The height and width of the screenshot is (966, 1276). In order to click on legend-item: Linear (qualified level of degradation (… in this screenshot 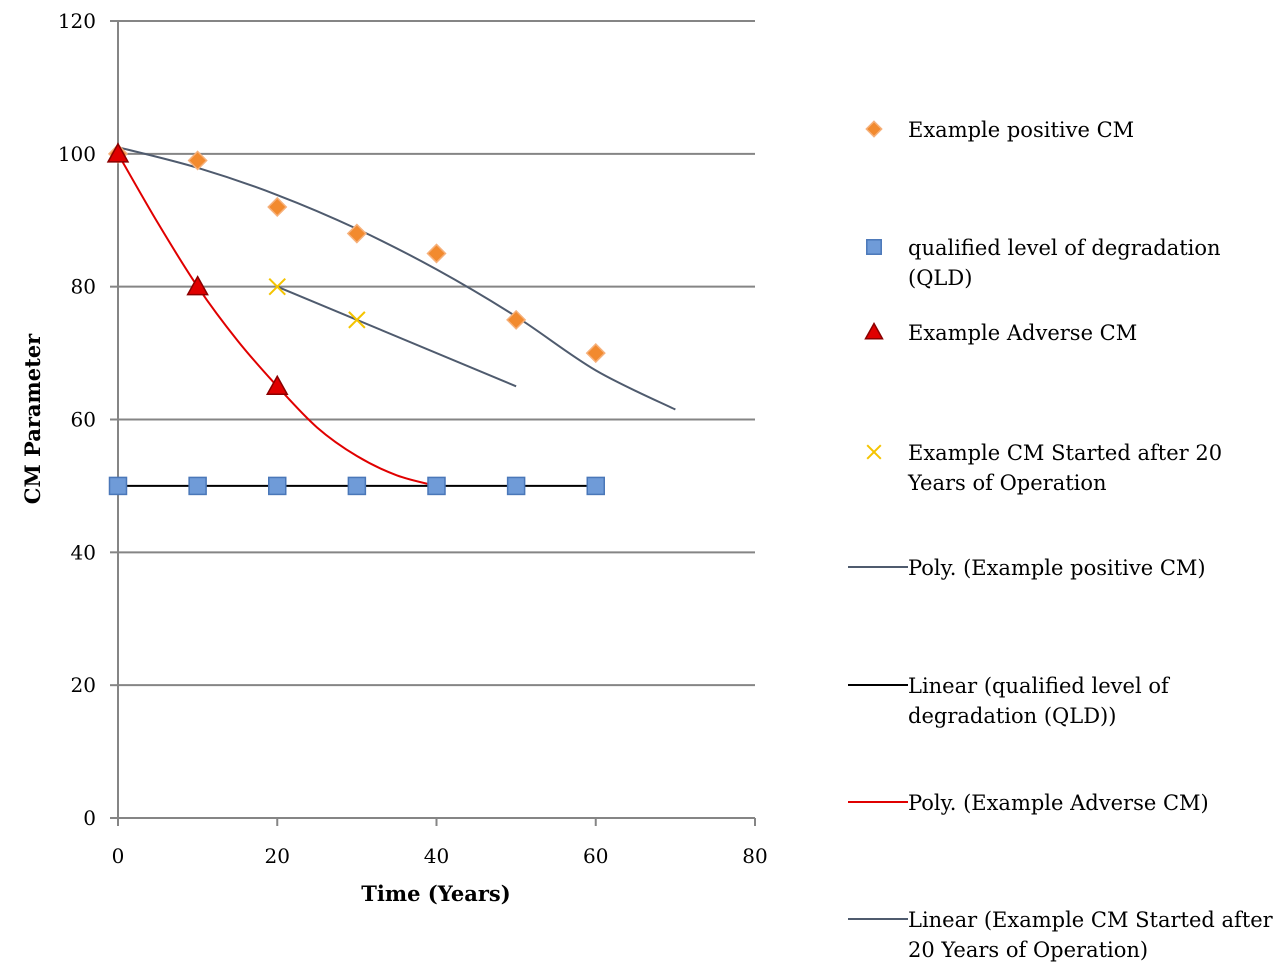, I will do `click(1058, 702)`.